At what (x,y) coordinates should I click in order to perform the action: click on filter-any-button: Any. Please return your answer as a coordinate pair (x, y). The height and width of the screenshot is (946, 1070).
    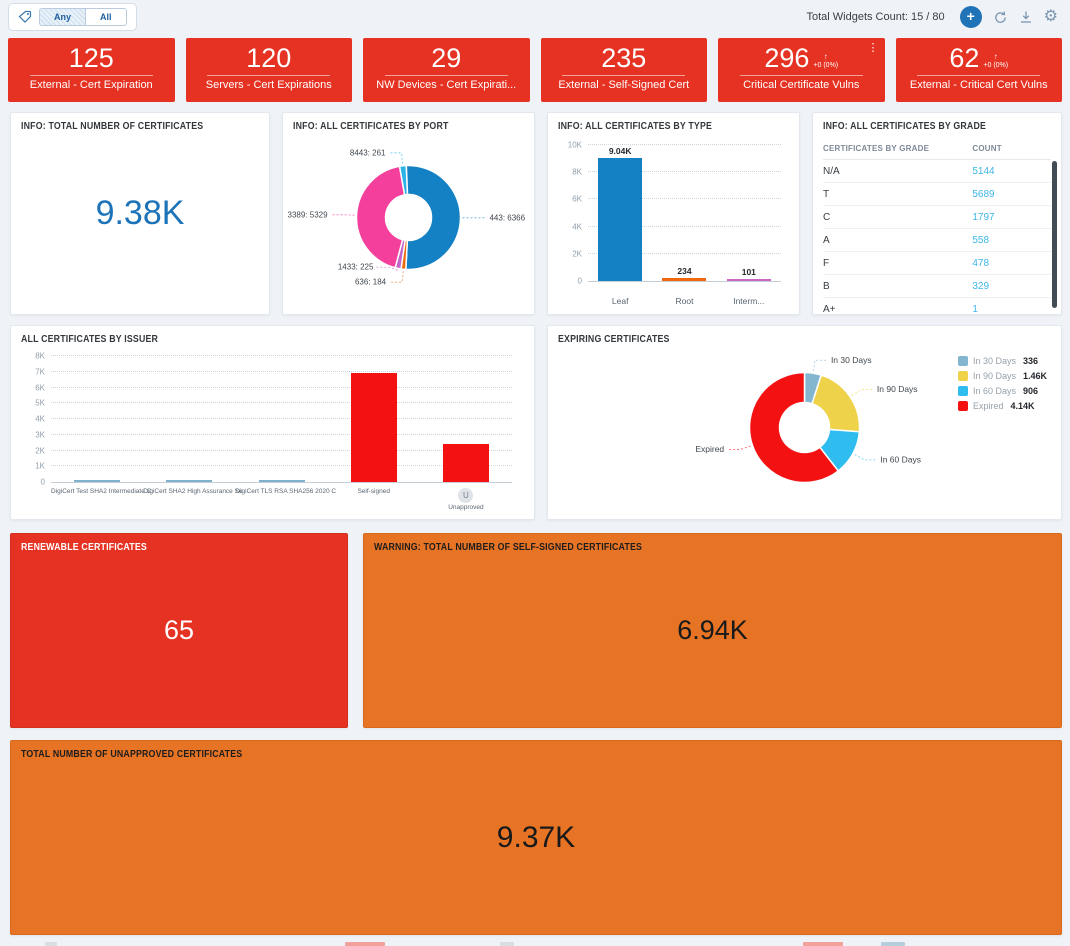
    Looking at the image, I should click on (63, 17).